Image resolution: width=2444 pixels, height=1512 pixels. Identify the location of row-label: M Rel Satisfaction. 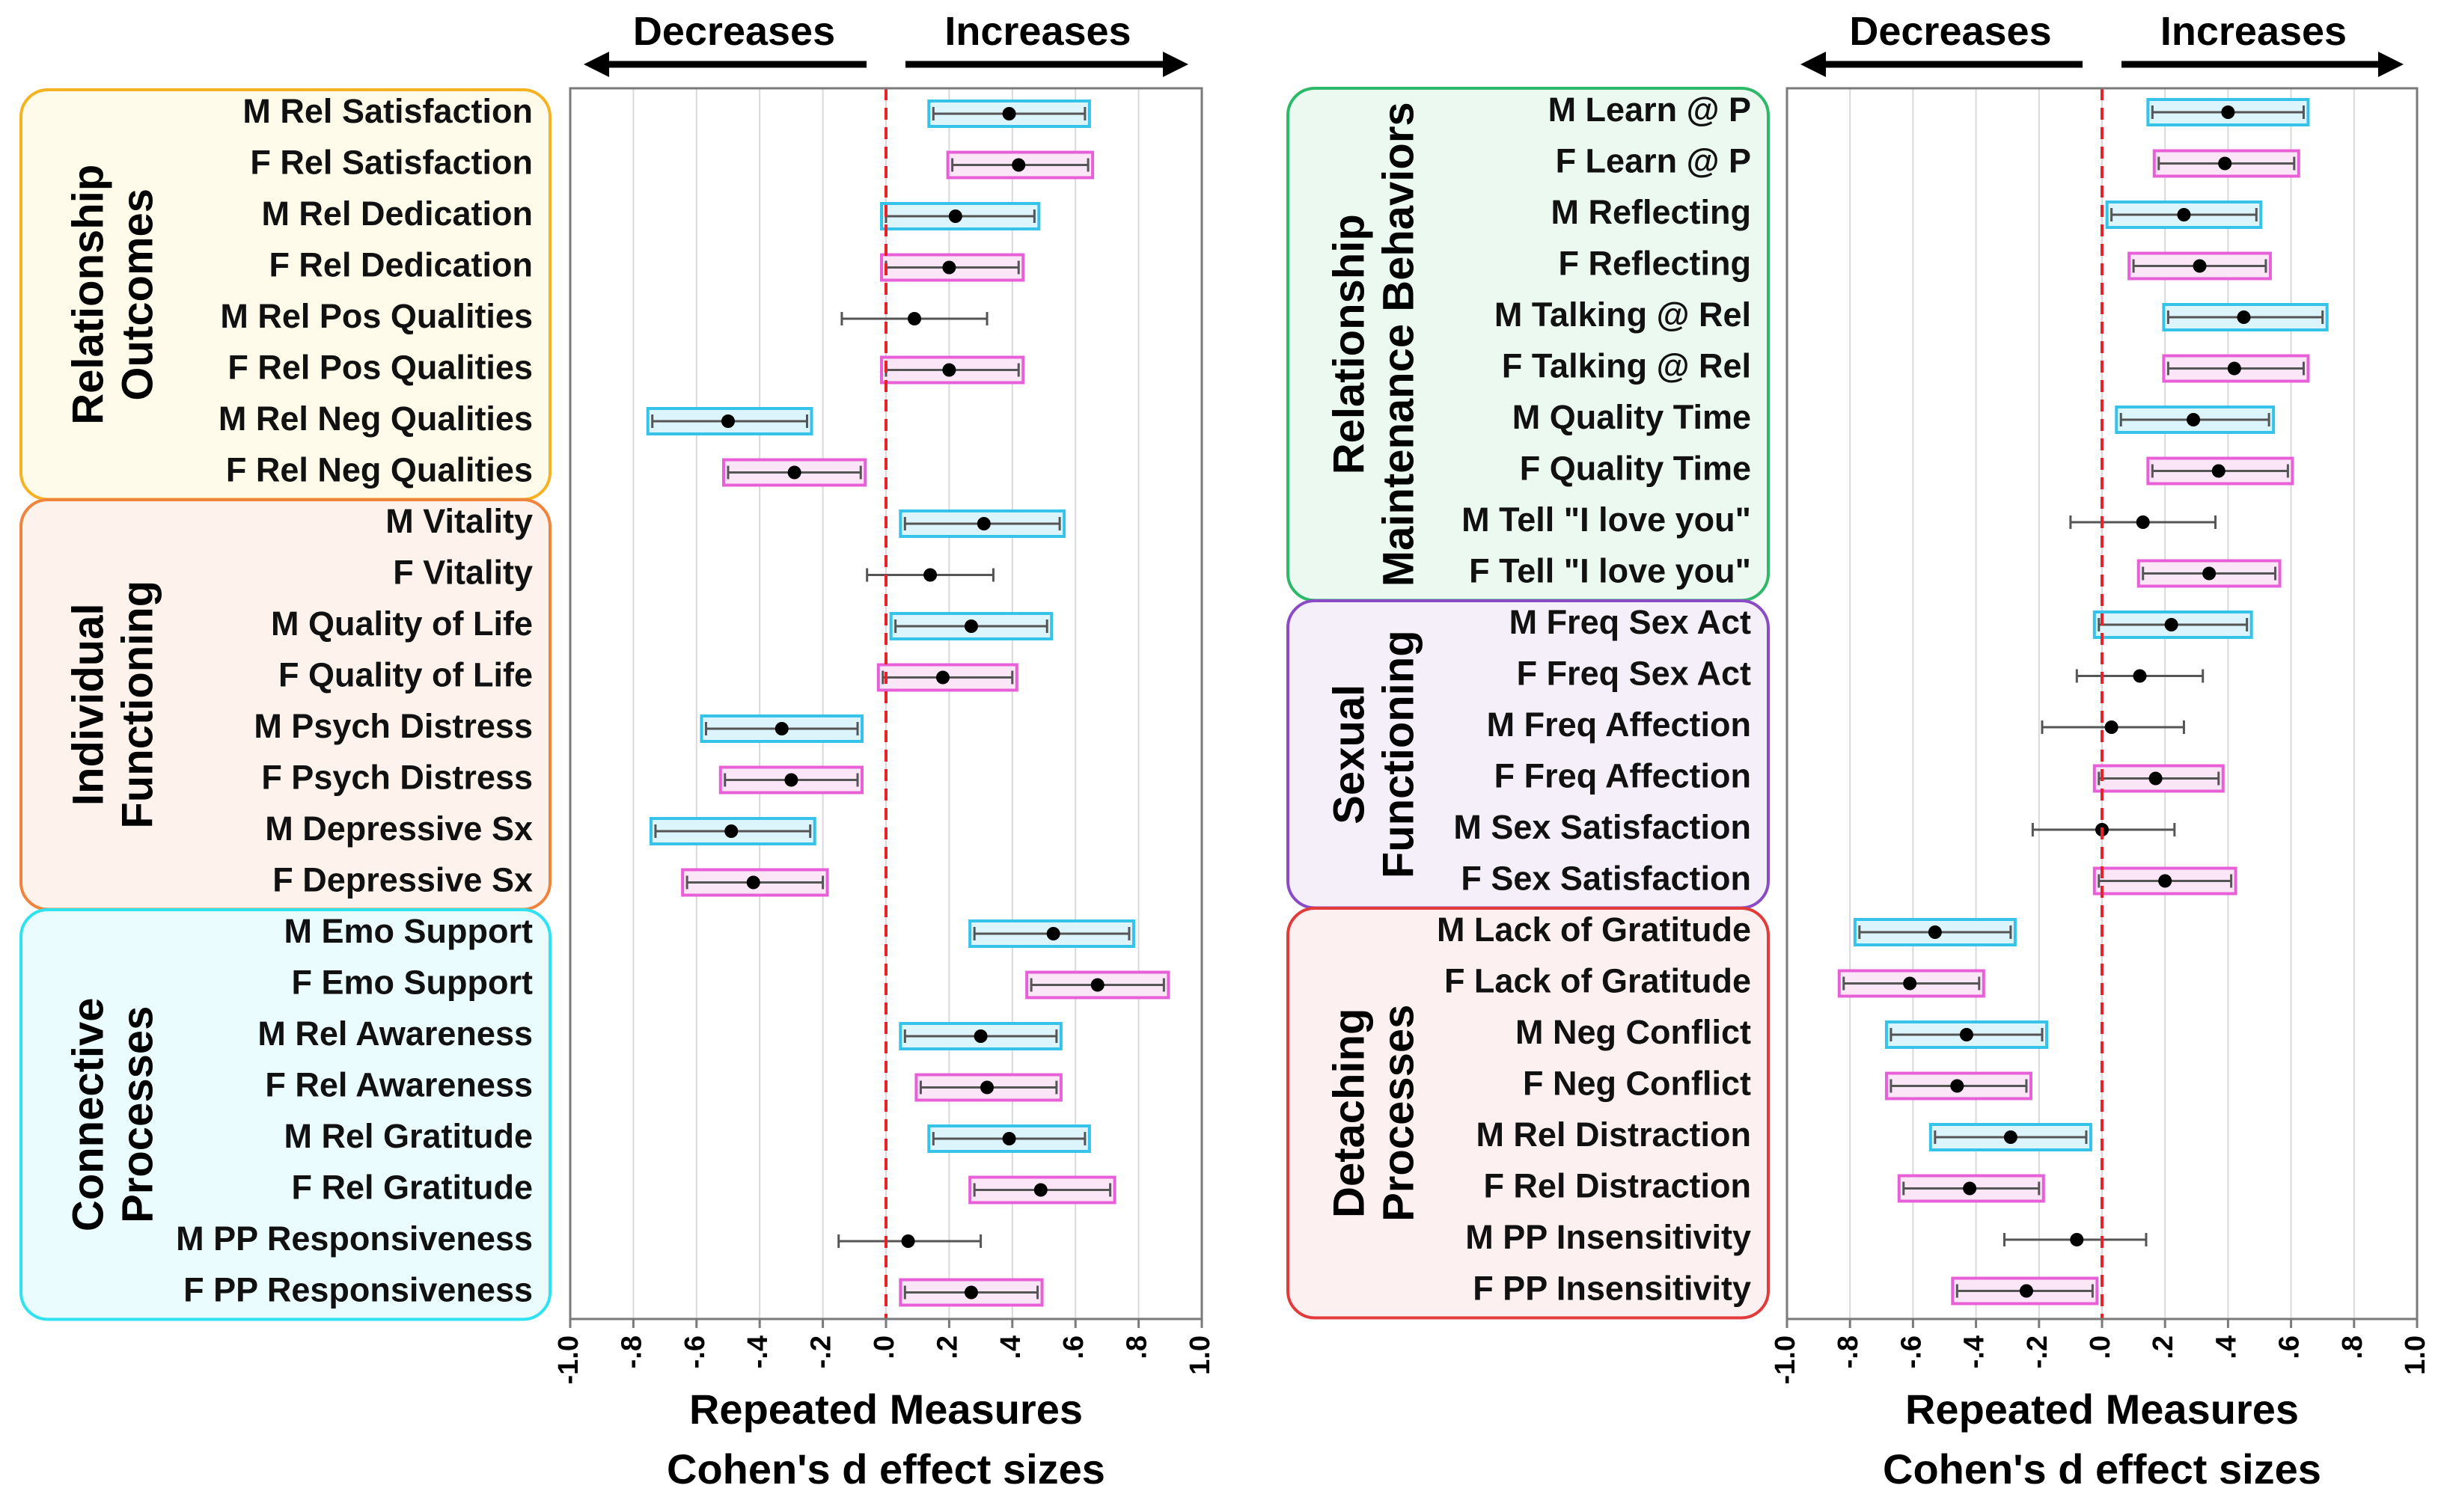
(387, 111).